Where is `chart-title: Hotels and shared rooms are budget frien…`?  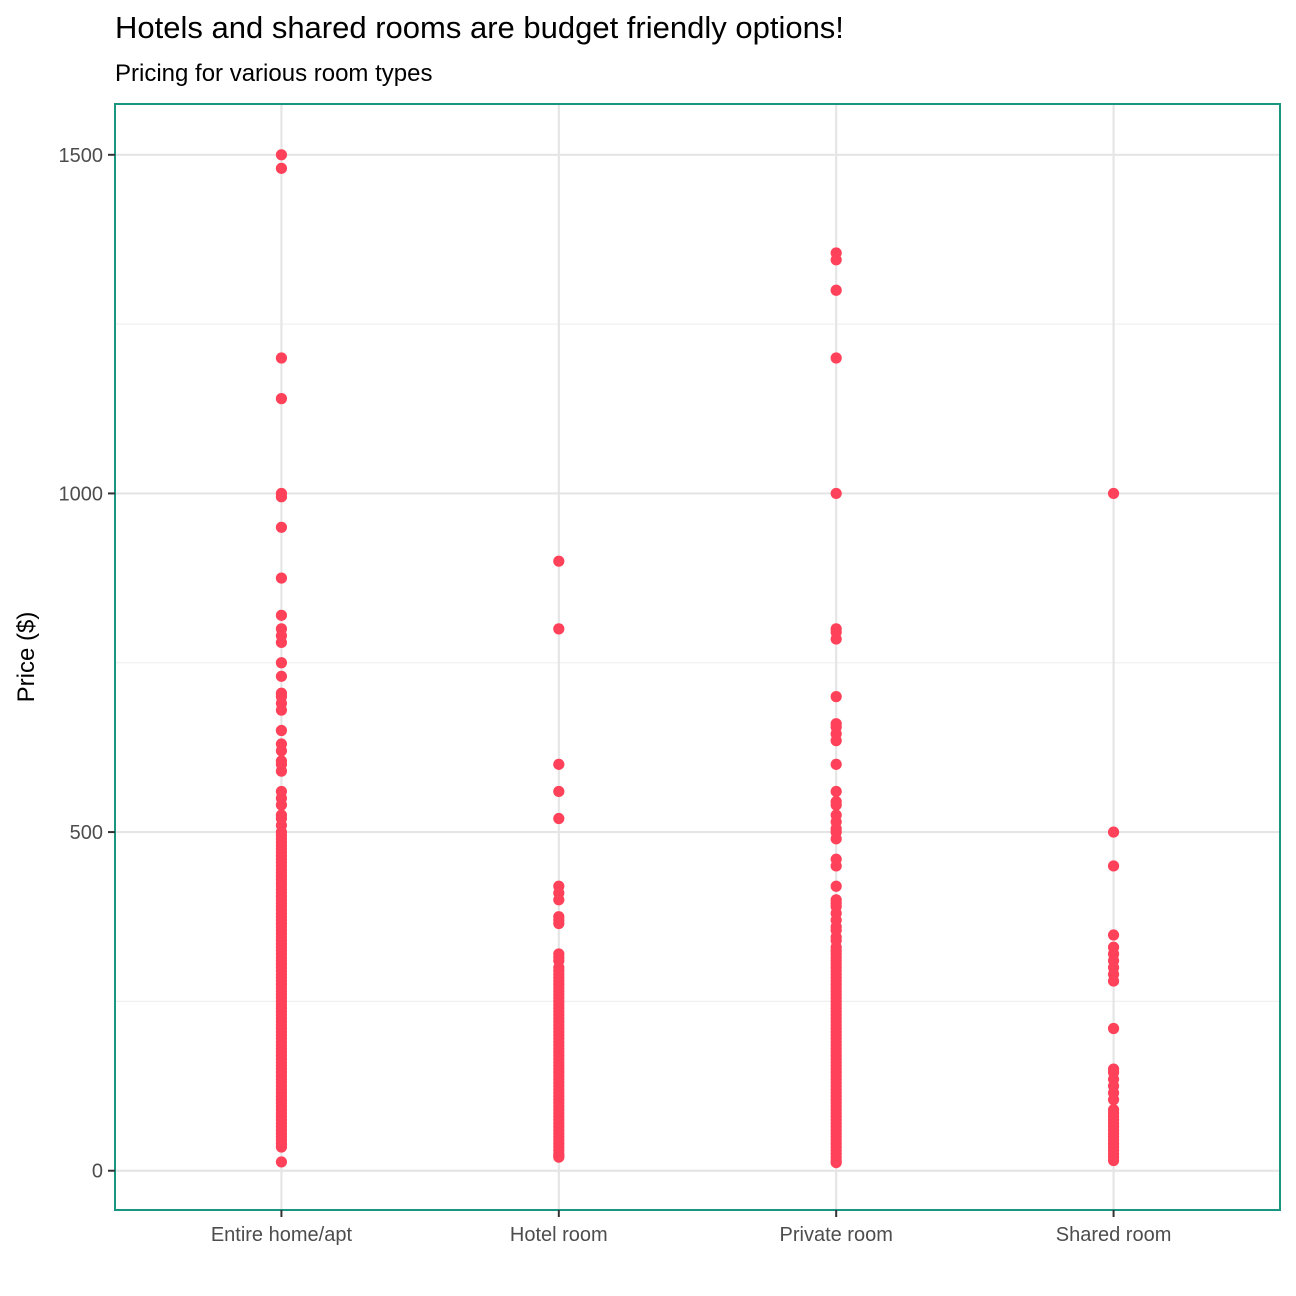
chart-title: Hotels and shared rooms are budget frien… is located at coordinates (479, 27).